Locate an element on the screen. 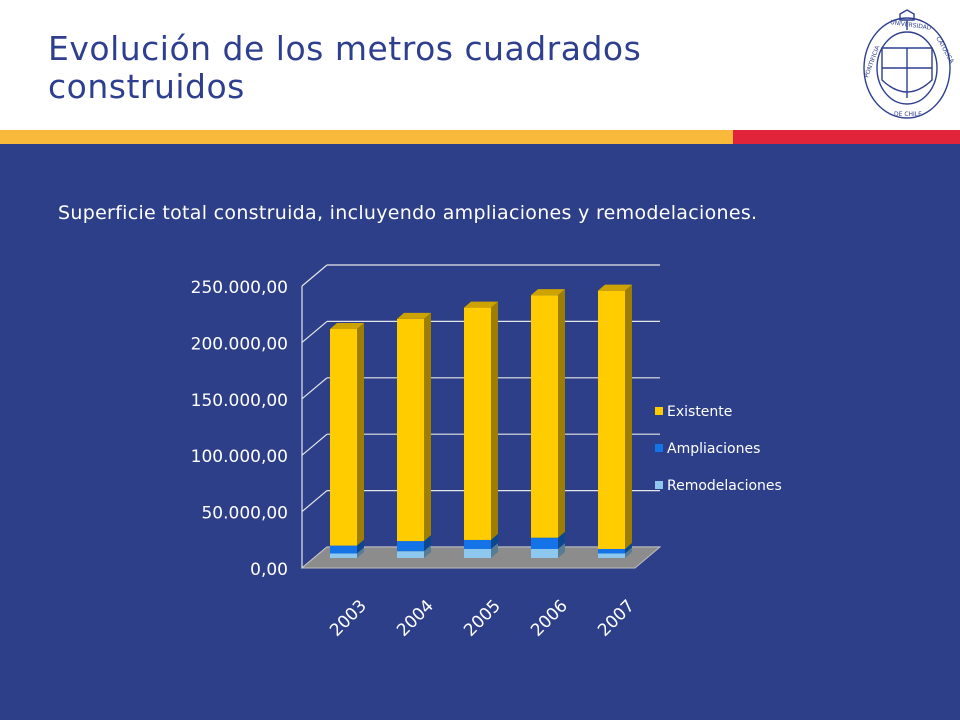 The height and width of the screenshot is (720, 960). x-tick-label: 2003 is located at coordinates (348, 618).